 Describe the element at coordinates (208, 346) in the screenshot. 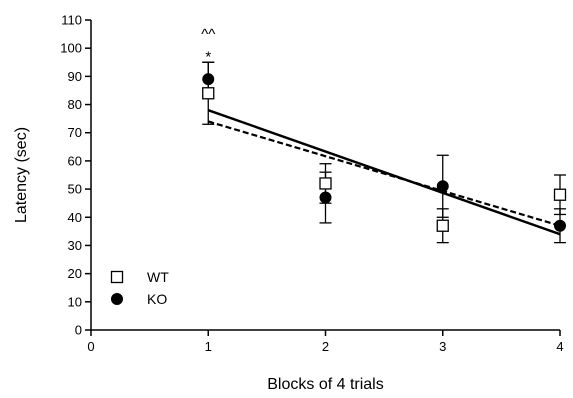

I see `x-tick-label: 1` at that location.